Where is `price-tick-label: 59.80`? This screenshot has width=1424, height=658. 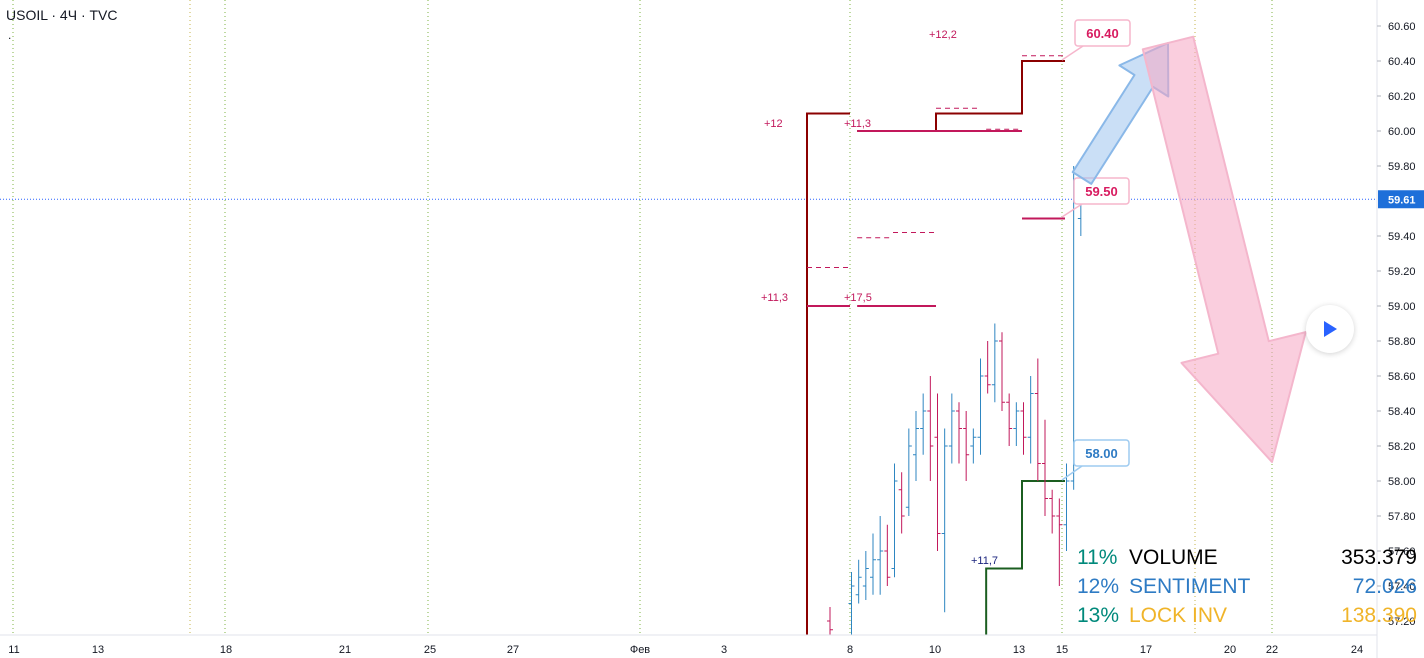 price-tick-label: 59.80 is located at coordinates (1402, 167).